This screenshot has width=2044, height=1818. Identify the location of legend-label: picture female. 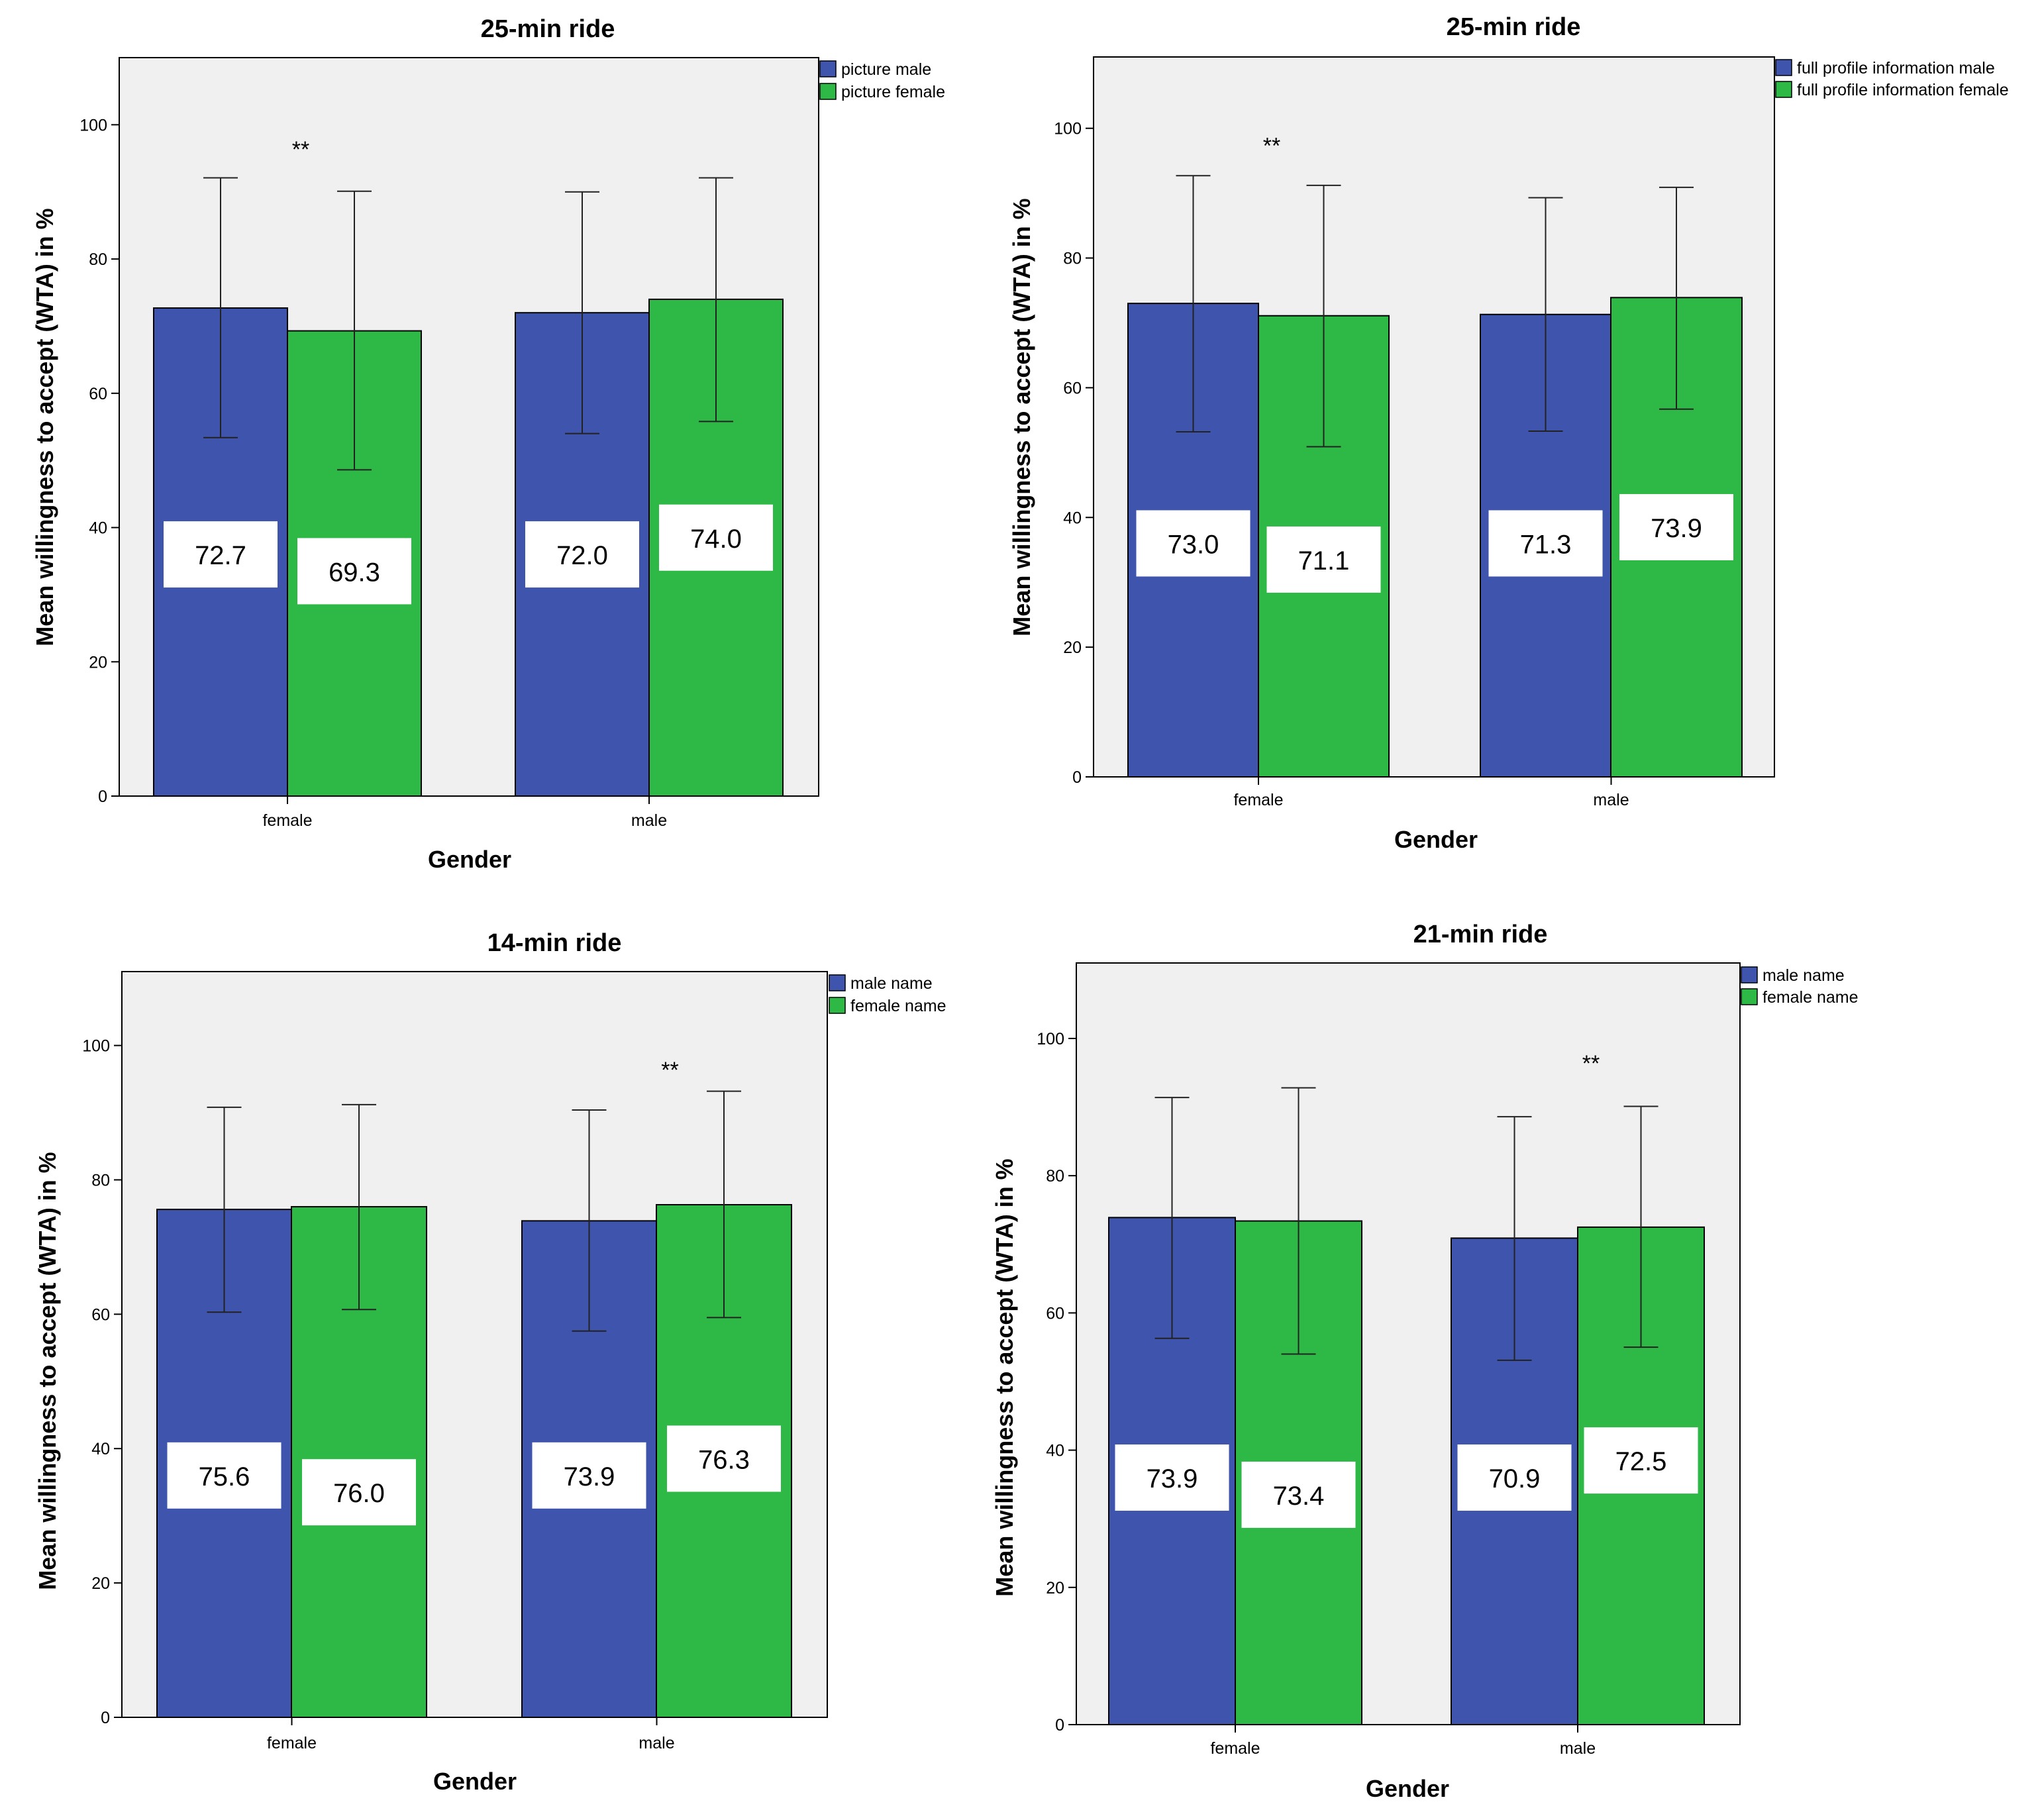
(893, 92).